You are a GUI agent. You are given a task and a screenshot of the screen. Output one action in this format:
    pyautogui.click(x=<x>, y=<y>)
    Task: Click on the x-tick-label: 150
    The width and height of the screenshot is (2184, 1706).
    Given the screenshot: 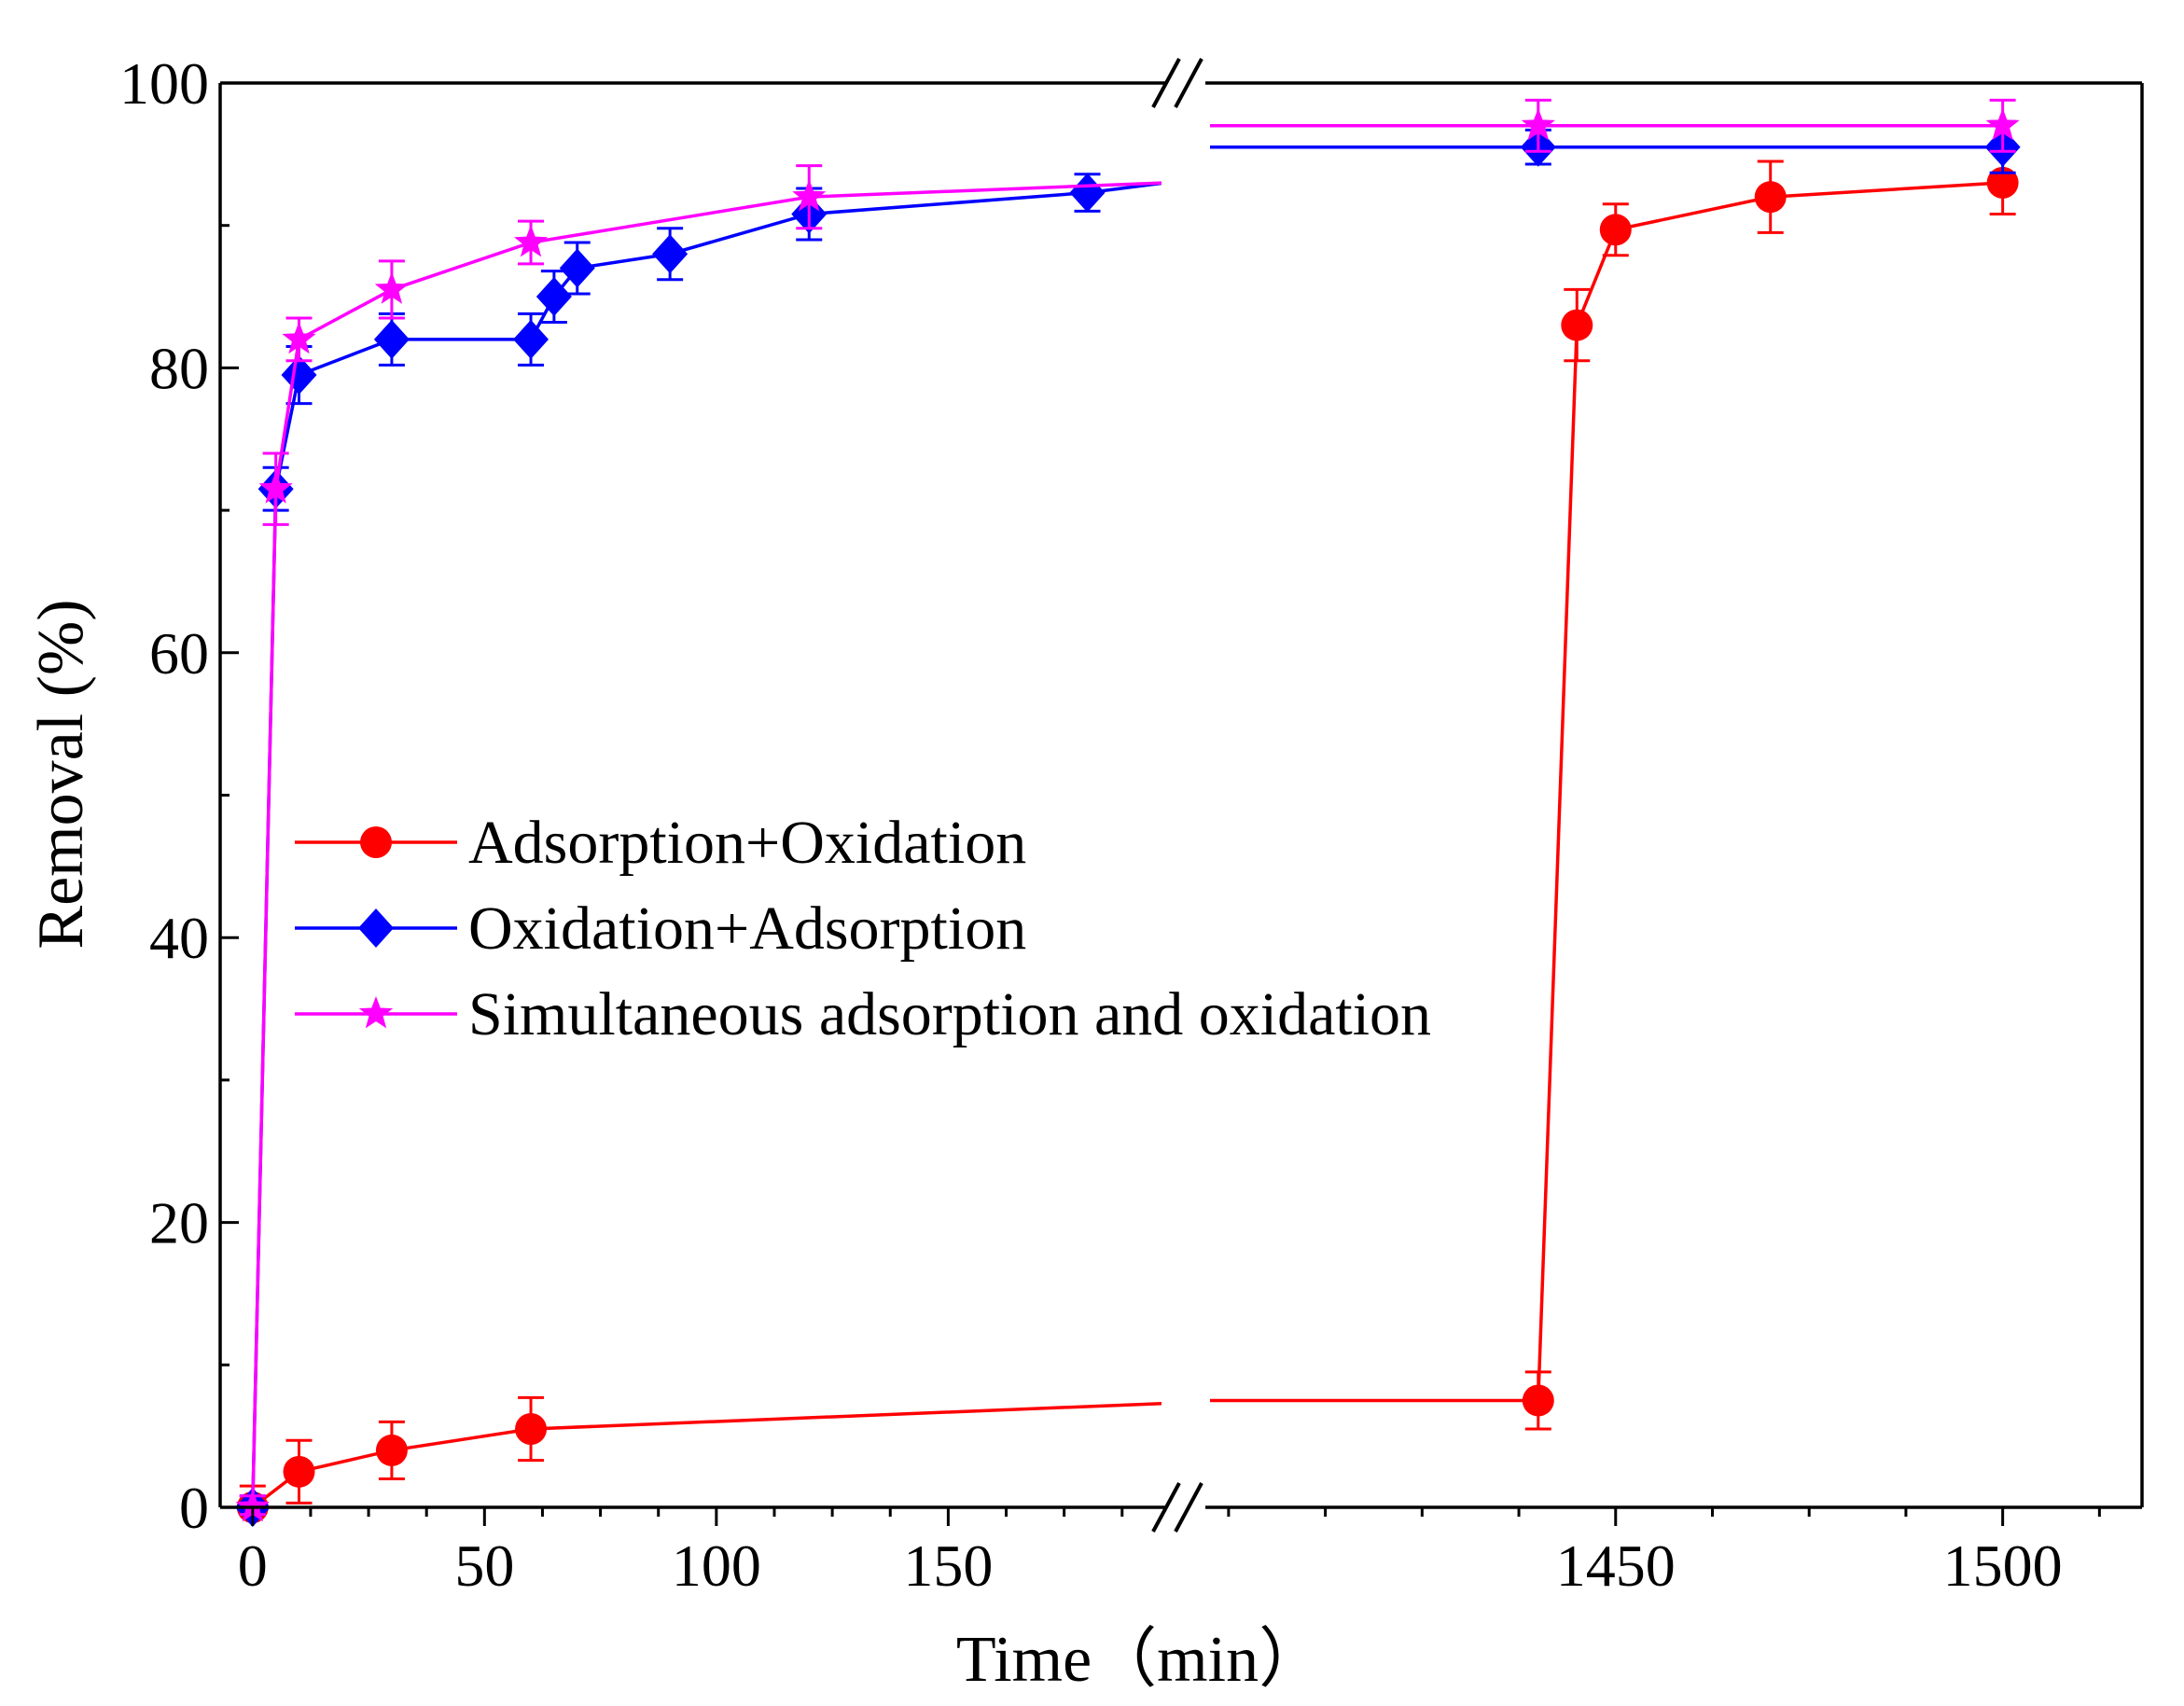 What is the action you would take?
    pyautogui.click(x=948, y=1566)
    